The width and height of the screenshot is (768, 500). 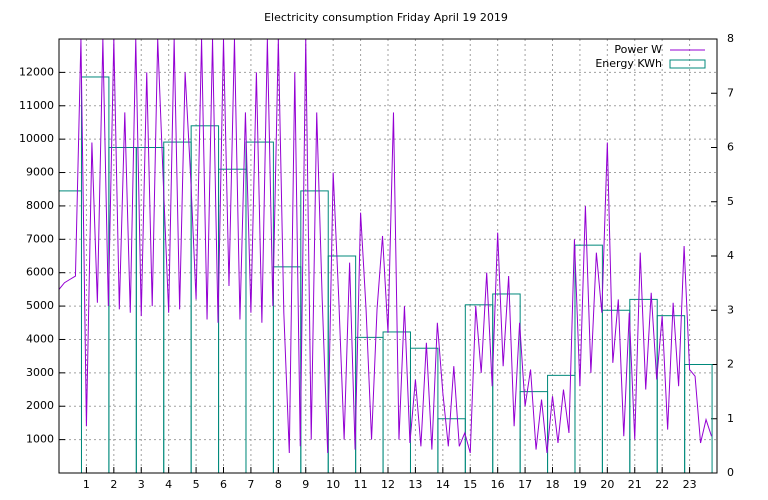 What do you see at coordinates (730, 255) in the screenshot?
I see `y2-tick-label: 4` at bounding box center [730, 255].